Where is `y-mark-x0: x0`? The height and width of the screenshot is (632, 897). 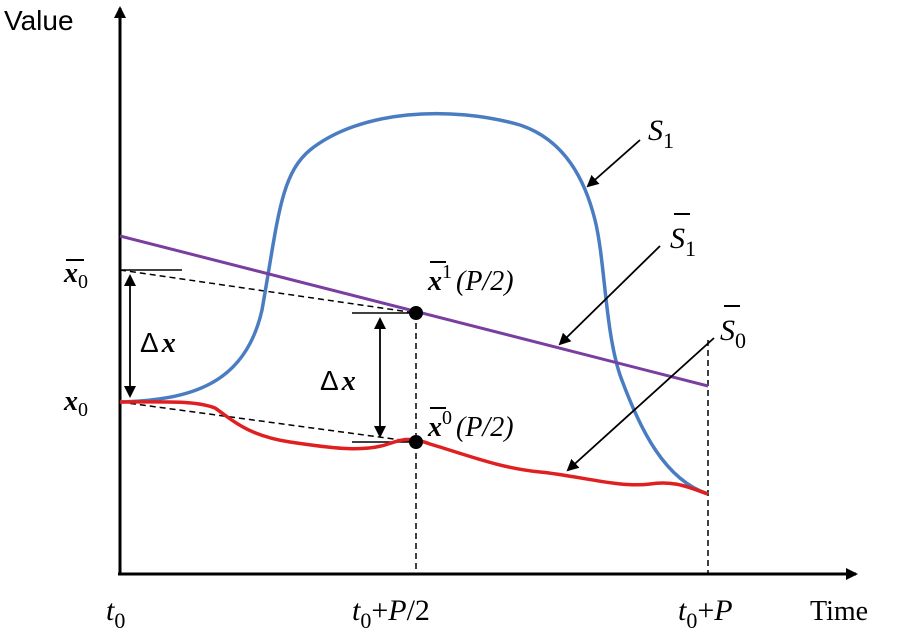 y-mark-x0: x0 is located at coordinates (75, 403).